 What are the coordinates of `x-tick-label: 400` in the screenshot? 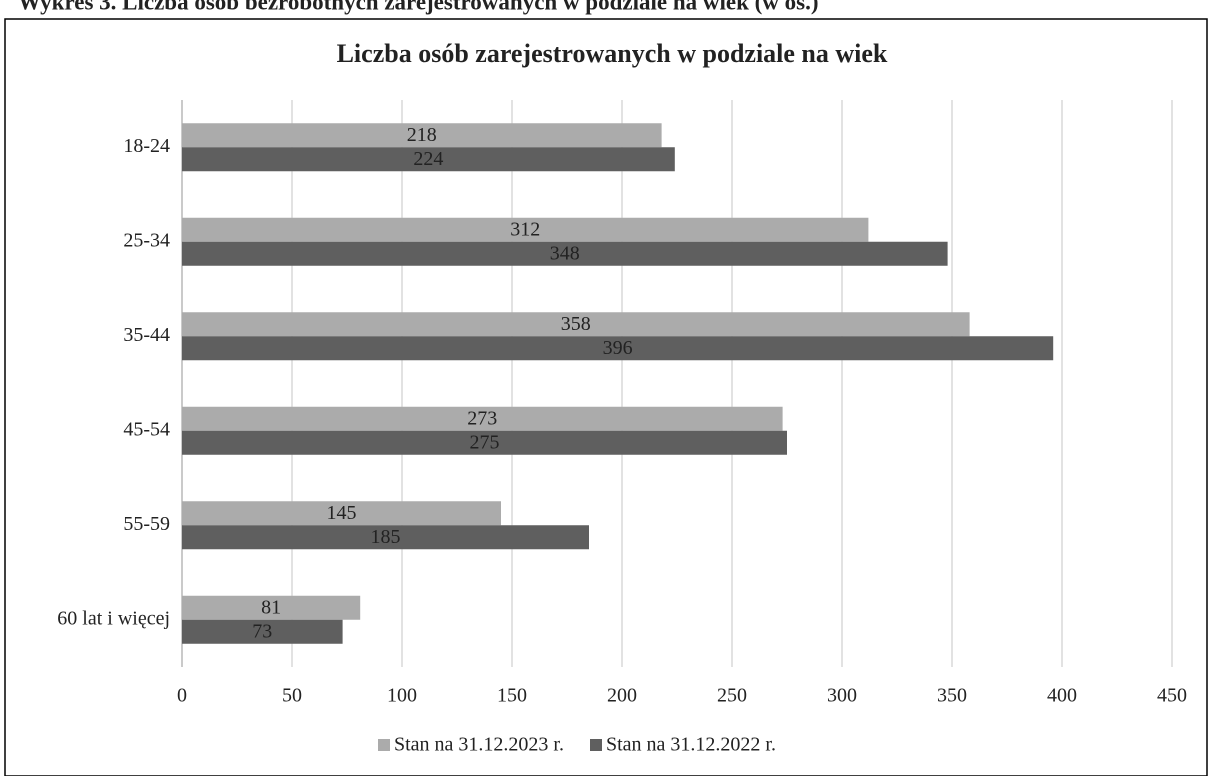 It's located at (1062, 696).